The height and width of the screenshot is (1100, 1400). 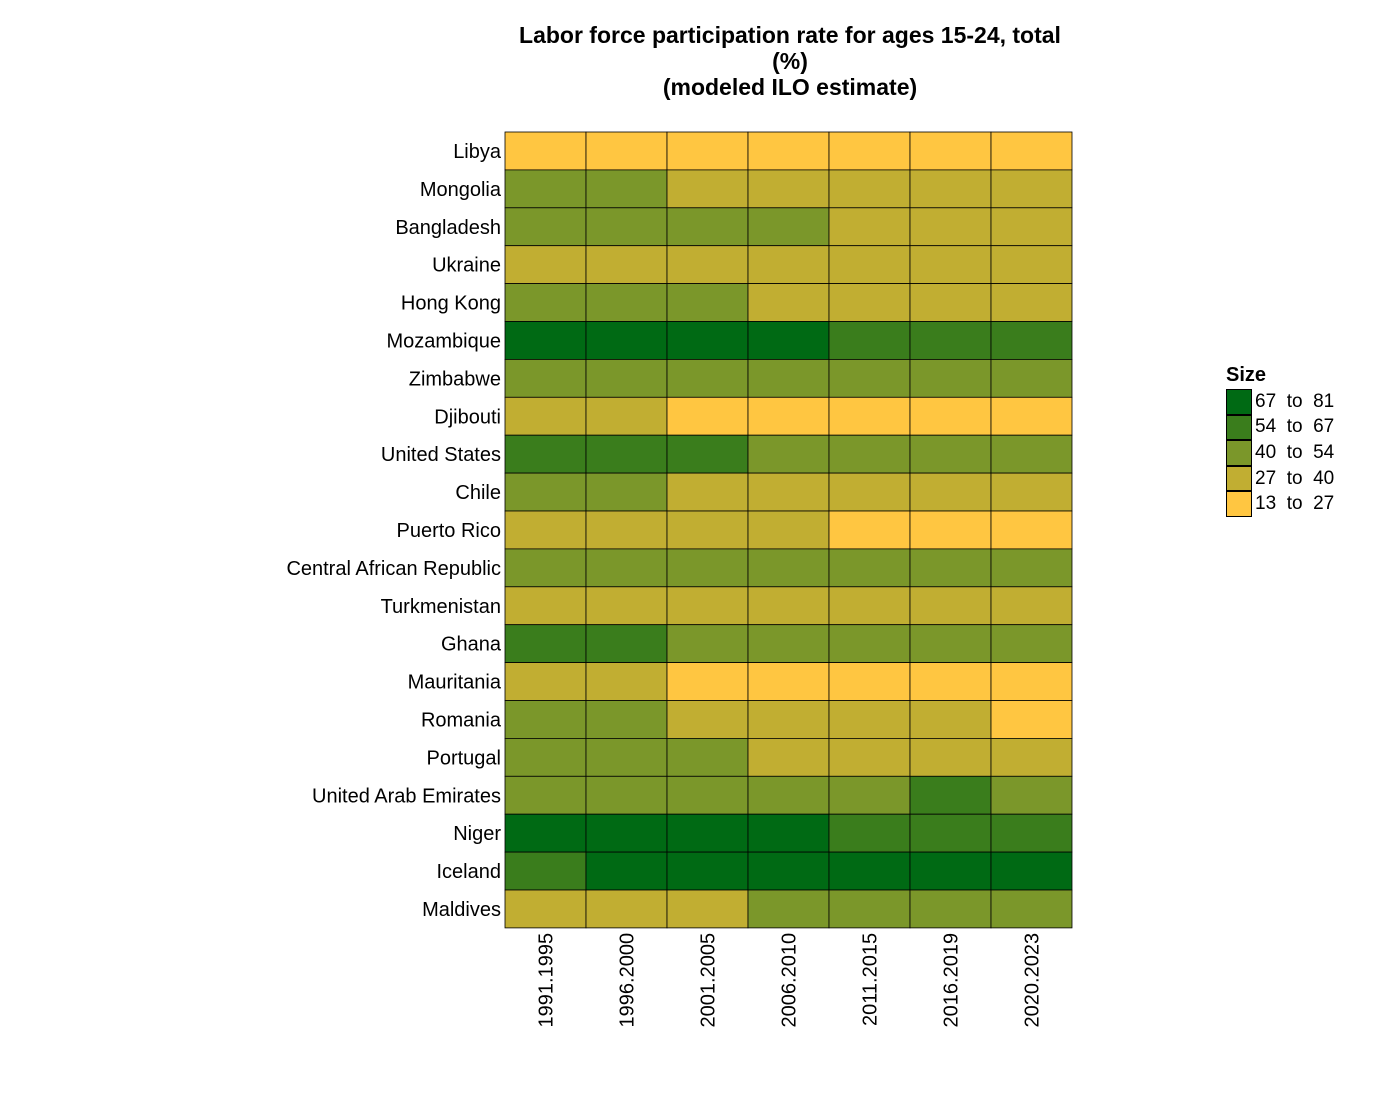 I want to click on y-tick-label: Djibouti, so click(x=467, y=417).